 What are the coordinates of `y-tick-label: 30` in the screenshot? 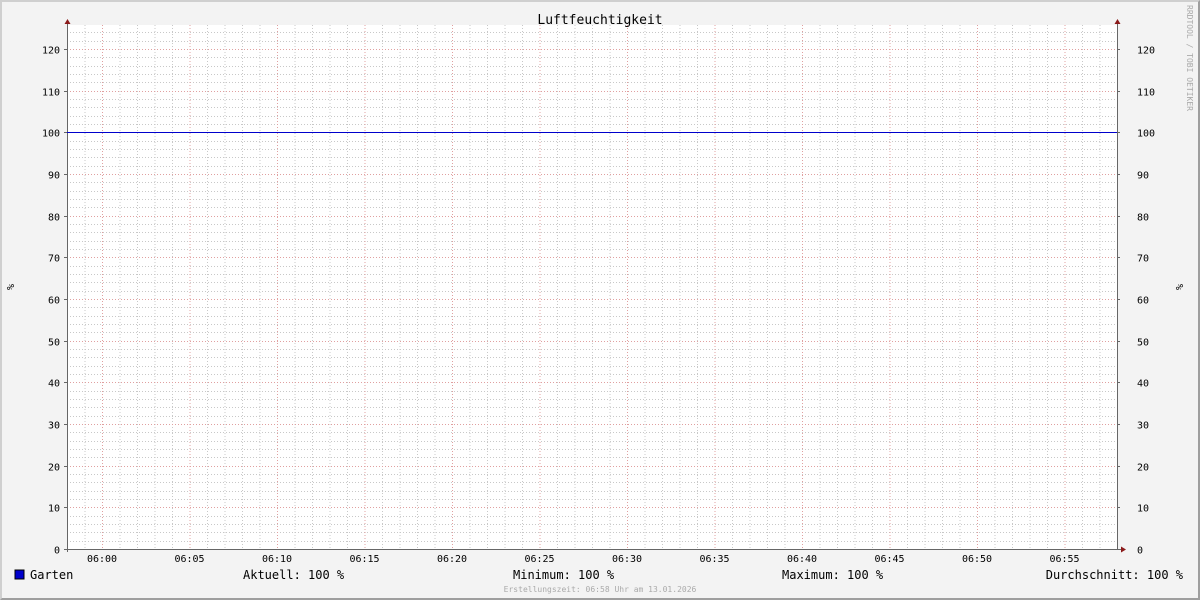 It's located at (54, 426).